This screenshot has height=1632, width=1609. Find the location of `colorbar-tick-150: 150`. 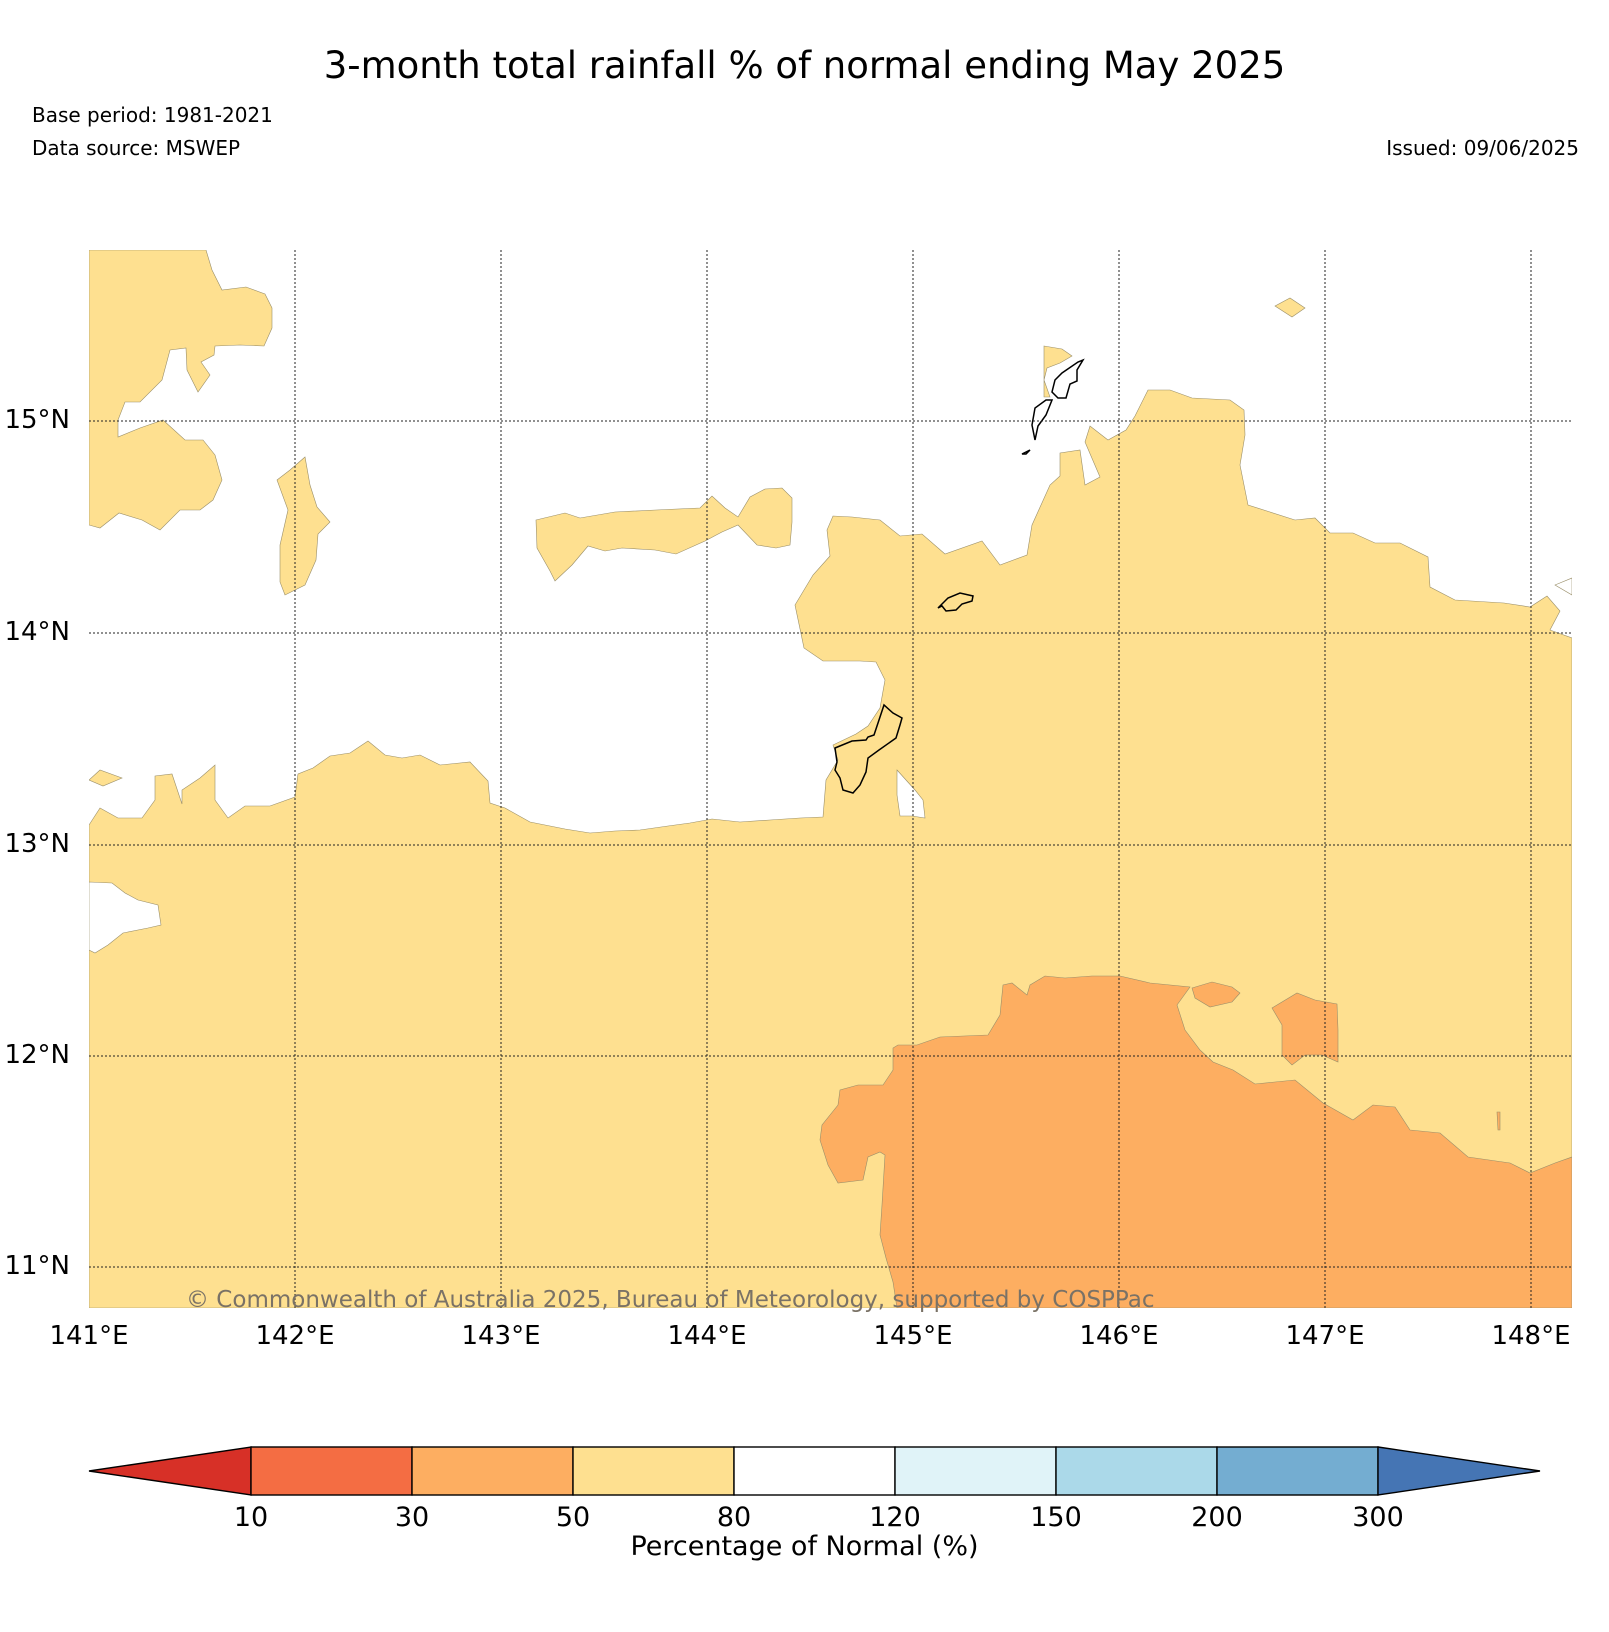

colorbar-tick-150: 150 is located at coordinates (1056, 1517).